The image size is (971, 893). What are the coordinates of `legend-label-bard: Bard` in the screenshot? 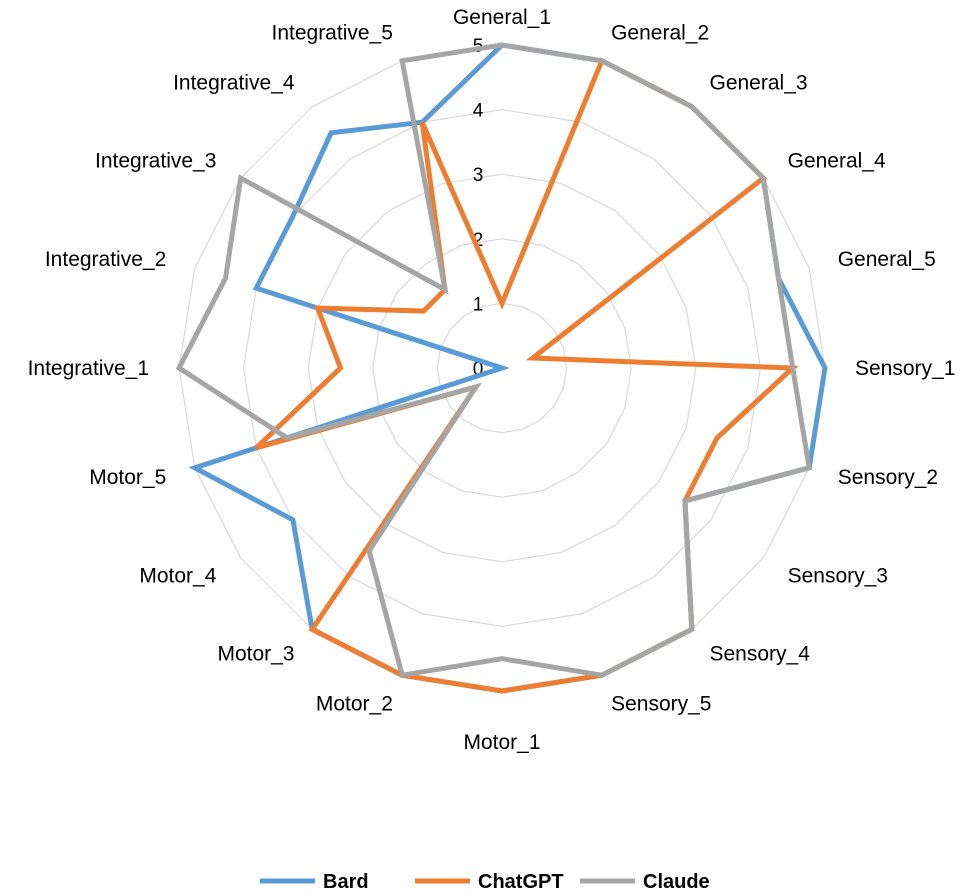 It's located at (346, 882).